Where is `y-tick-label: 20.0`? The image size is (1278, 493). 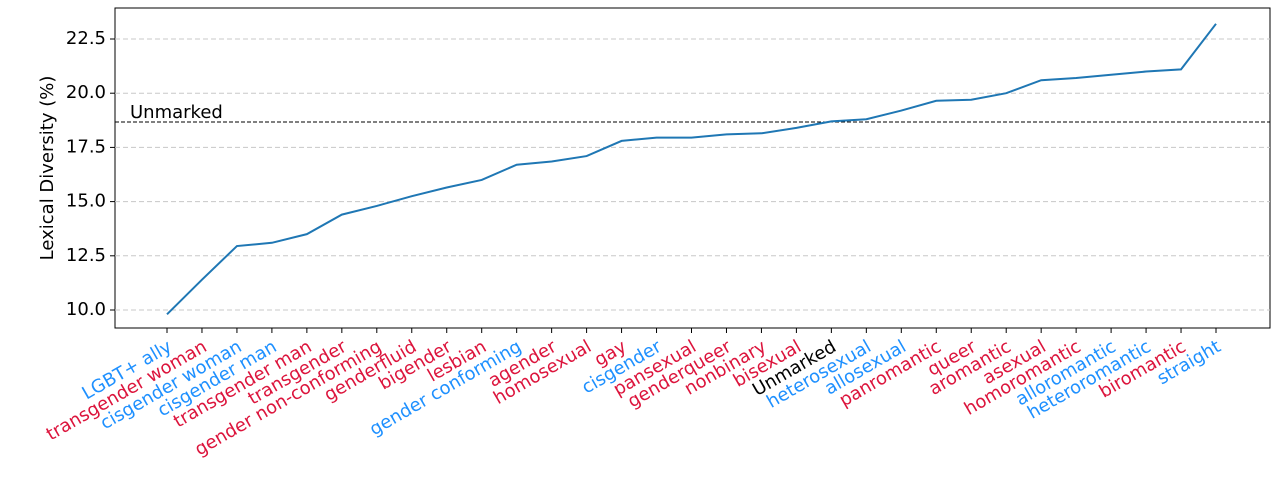
y-tick-label: 20.0 is located at coordinates (86, 92).